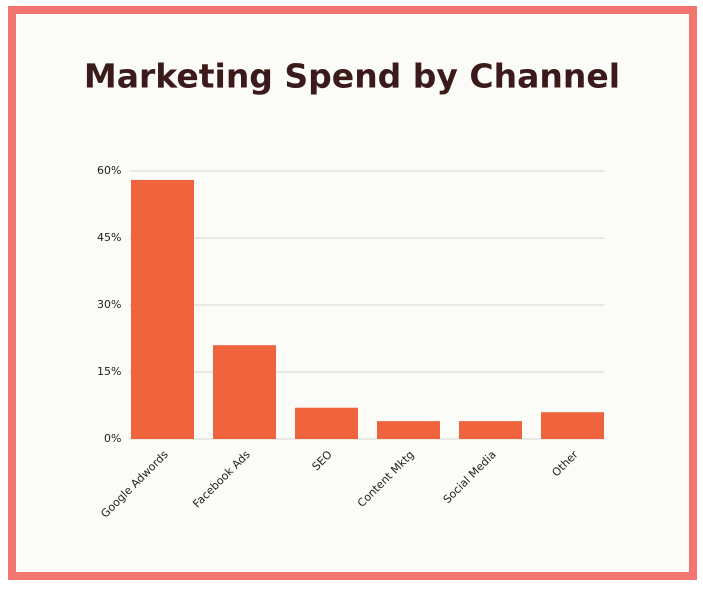 The height and width of the screenshot is (604, 703). What do you see at coordinates (109, 170) in the screenshot?
I see `y-tick-label: 60%` at bounding box center [109, 170].